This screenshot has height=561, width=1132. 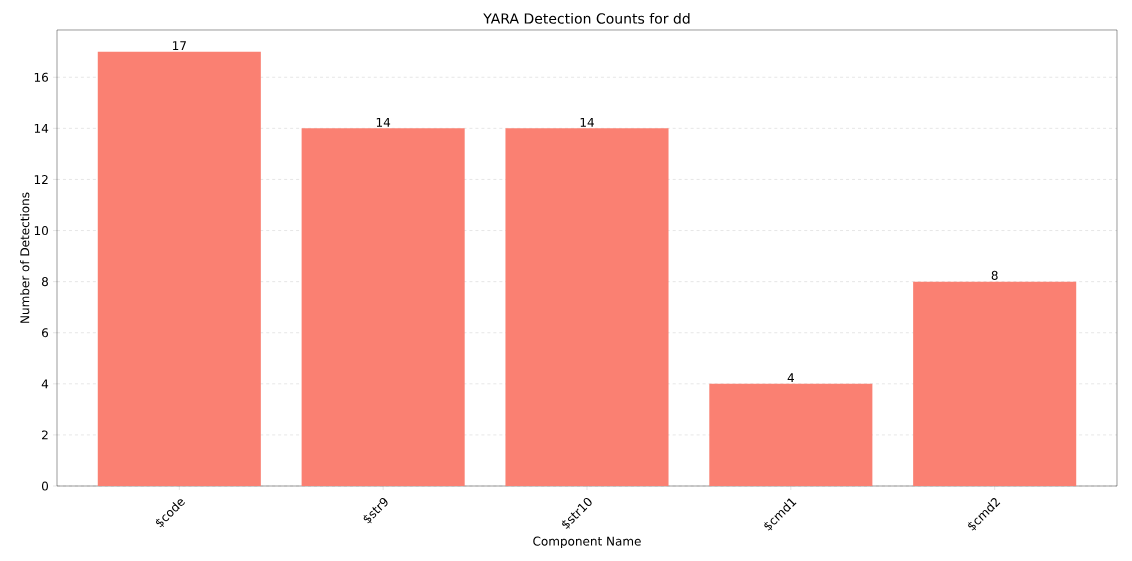 What do you see at coordinates (587, 542) in the screenshot?
I see `x-axis-title: Component Name` at bounding box center [587, 542].